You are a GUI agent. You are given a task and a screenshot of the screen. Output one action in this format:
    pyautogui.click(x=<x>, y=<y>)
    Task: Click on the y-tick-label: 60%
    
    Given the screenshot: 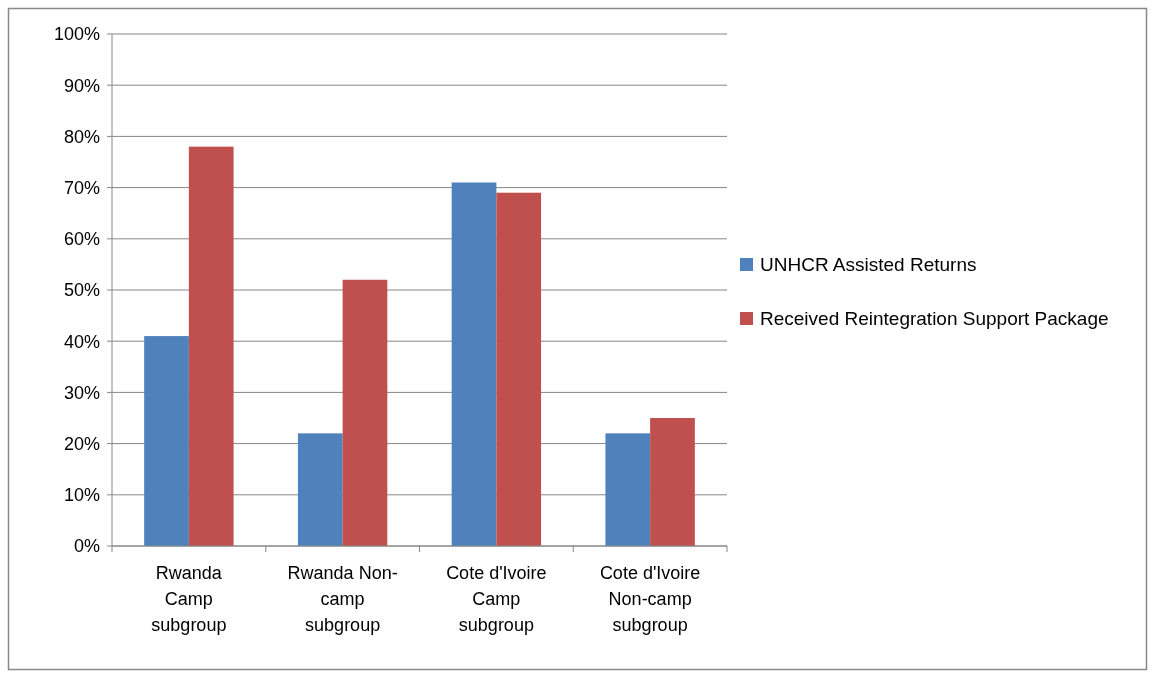 What is the action you would take?
    pyautogui.click(x=81, y=239)
    